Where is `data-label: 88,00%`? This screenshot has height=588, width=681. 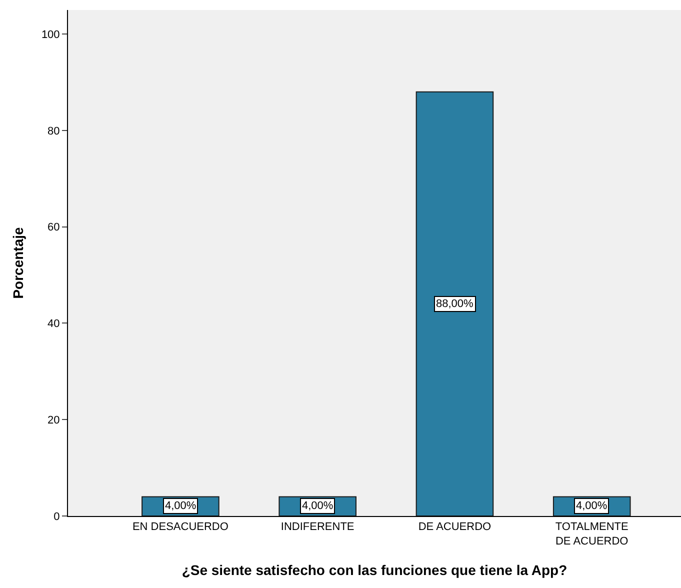 data-label: 88,00% is located at coordinates (455, 304).